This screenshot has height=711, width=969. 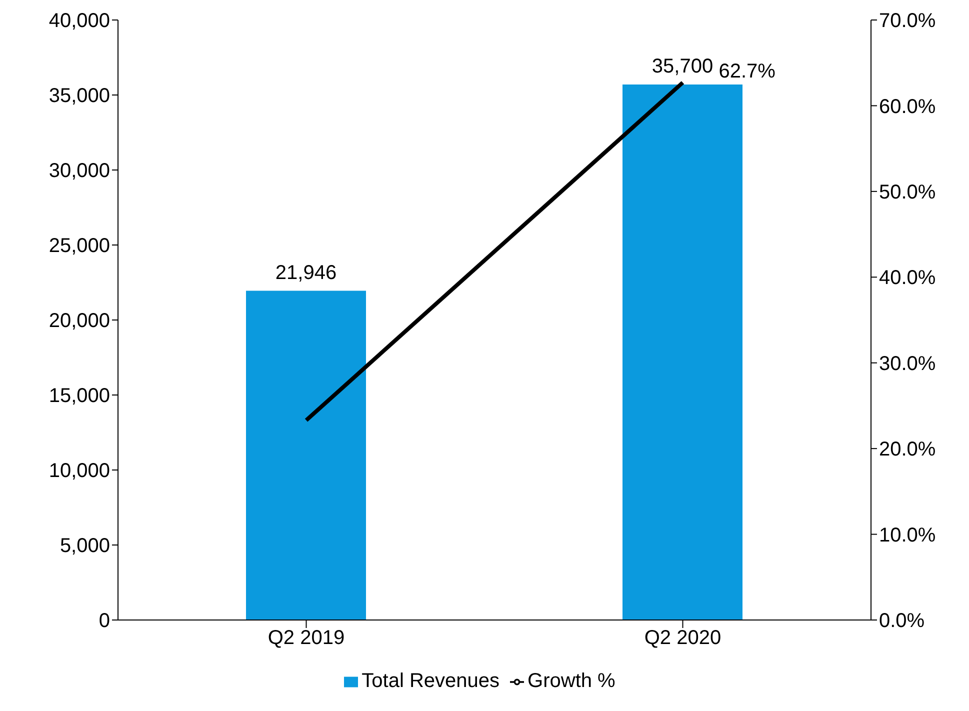 I want to click on y-tick-label: 5,000, so click(x=85, y=546).